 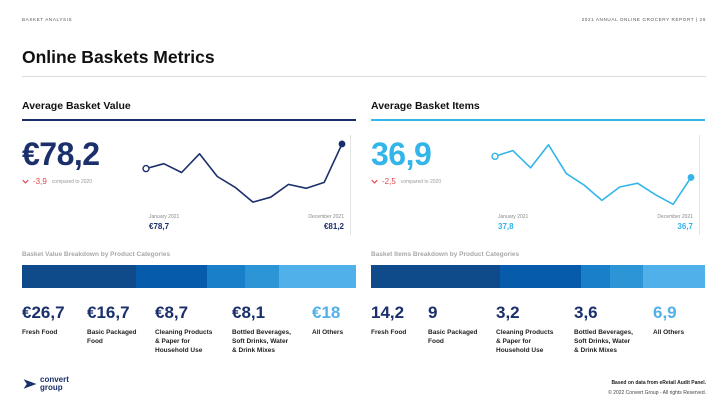 I want to click on category-value: €26,7, so click(x=43, y=312).